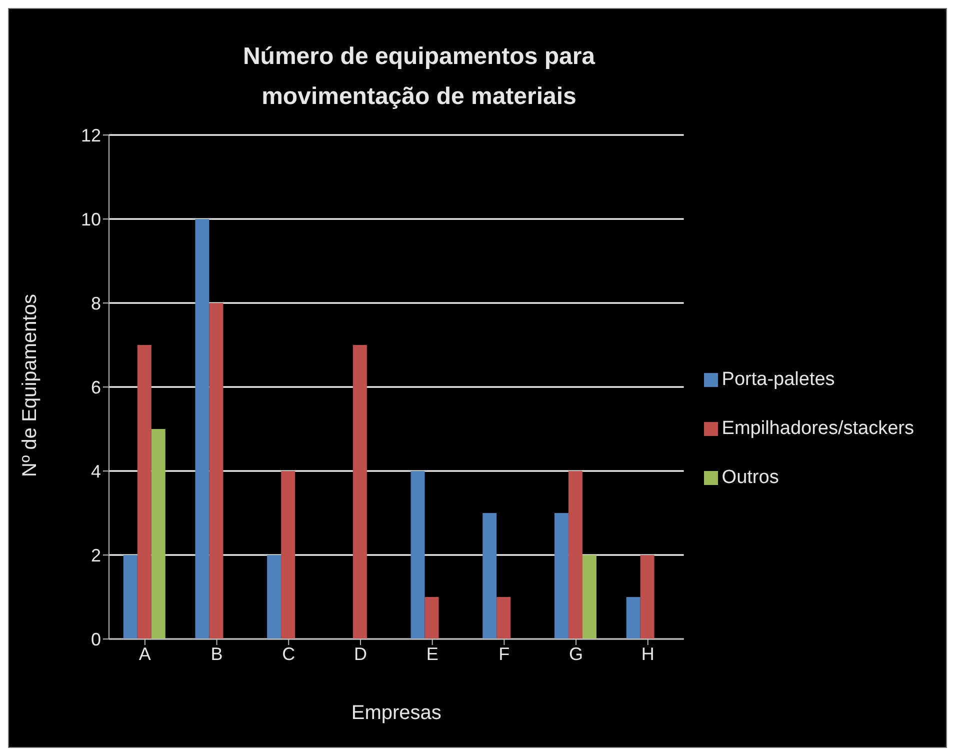 This screenshot has height=754, width=953. What do you see at coordinates (30, 385) in the screenshot?
I see `y-axis-title: Nº de Equipamentos` at bounding box center [30, 385].